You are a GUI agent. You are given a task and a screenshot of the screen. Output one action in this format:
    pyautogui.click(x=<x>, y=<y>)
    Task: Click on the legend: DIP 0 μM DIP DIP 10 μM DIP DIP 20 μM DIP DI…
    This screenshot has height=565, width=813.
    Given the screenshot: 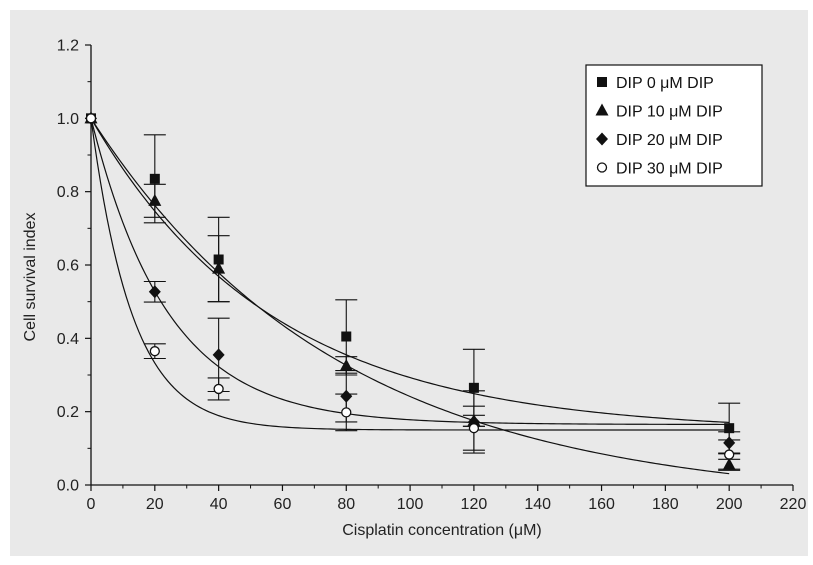 What is the action you would take?
    pyautogui.click(x=674, y=125)
    